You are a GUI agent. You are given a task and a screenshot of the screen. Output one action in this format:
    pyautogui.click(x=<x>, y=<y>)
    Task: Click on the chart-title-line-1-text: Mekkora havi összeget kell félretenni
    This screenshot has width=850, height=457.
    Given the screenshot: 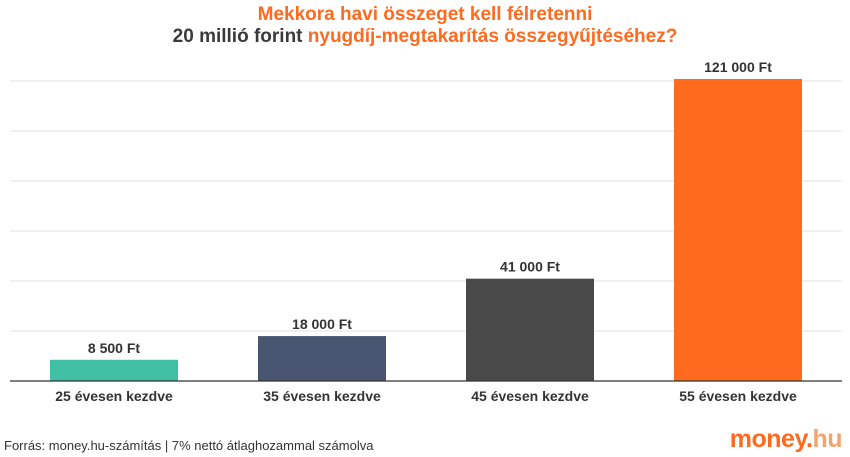 What is the action you would take?
    pyautogui.click(x=425, y=14)
    